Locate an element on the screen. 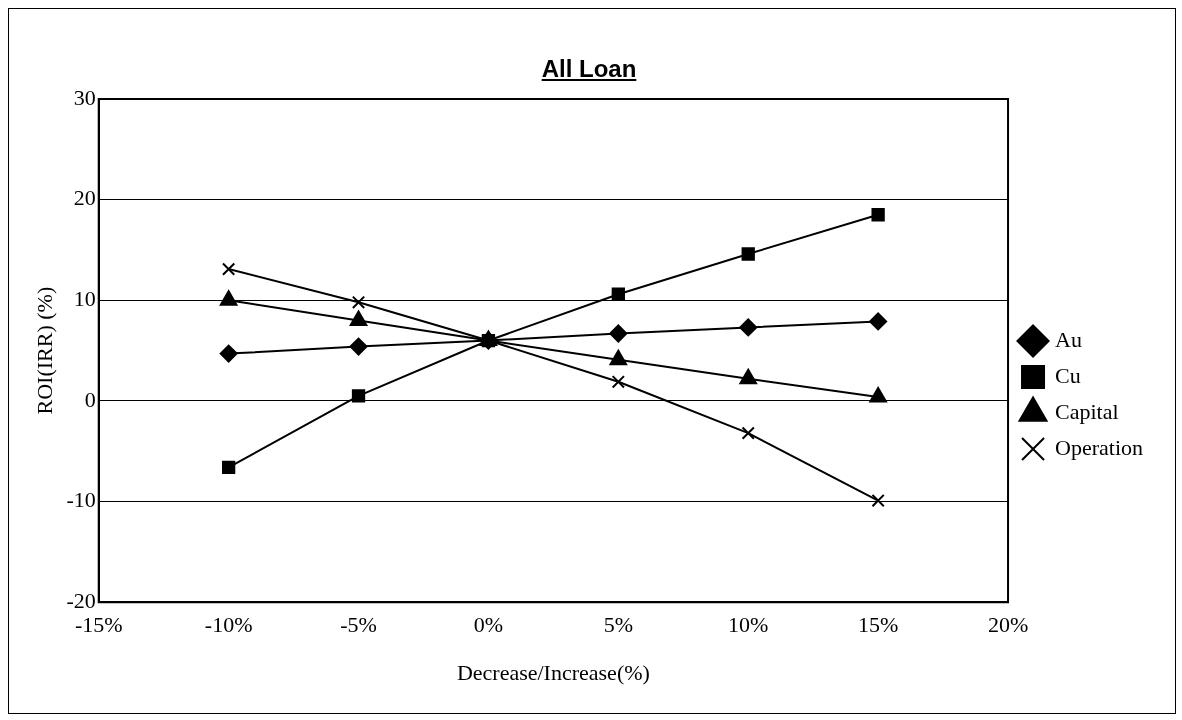 This screenshot has width=1182, height=720. x-tick-label: 0% is located at coordinates (488, 625).